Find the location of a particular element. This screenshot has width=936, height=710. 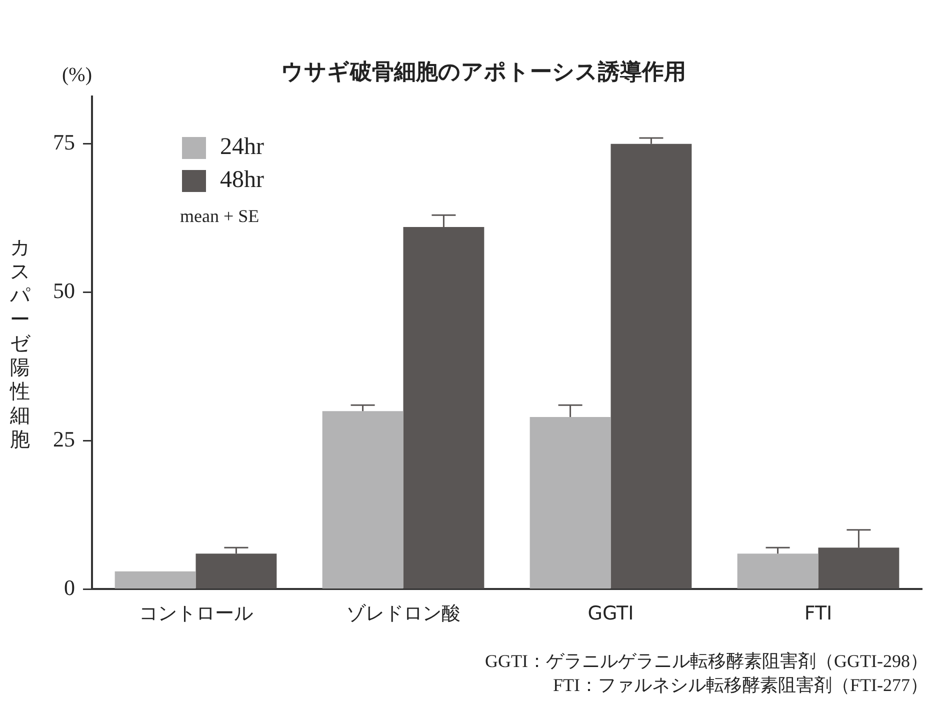

y-tick-label: 75 is located at coordinates (64, 142).